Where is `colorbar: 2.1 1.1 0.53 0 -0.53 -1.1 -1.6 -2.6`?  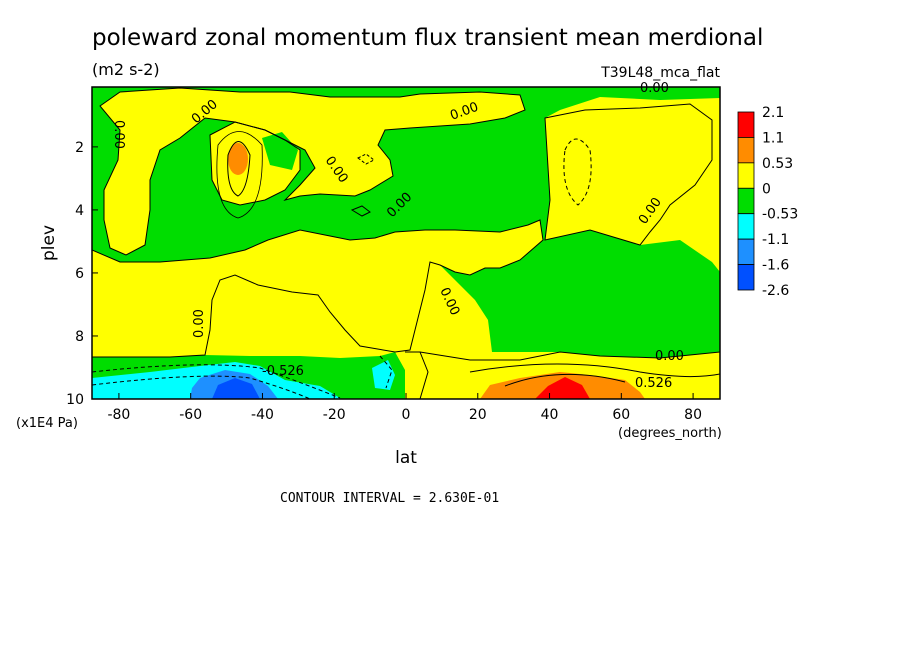
colorbar: 2.1 1.1 0.53 0 -0.53 -1.1 -1.6 -2.6 is located at coordinates (767, 202).